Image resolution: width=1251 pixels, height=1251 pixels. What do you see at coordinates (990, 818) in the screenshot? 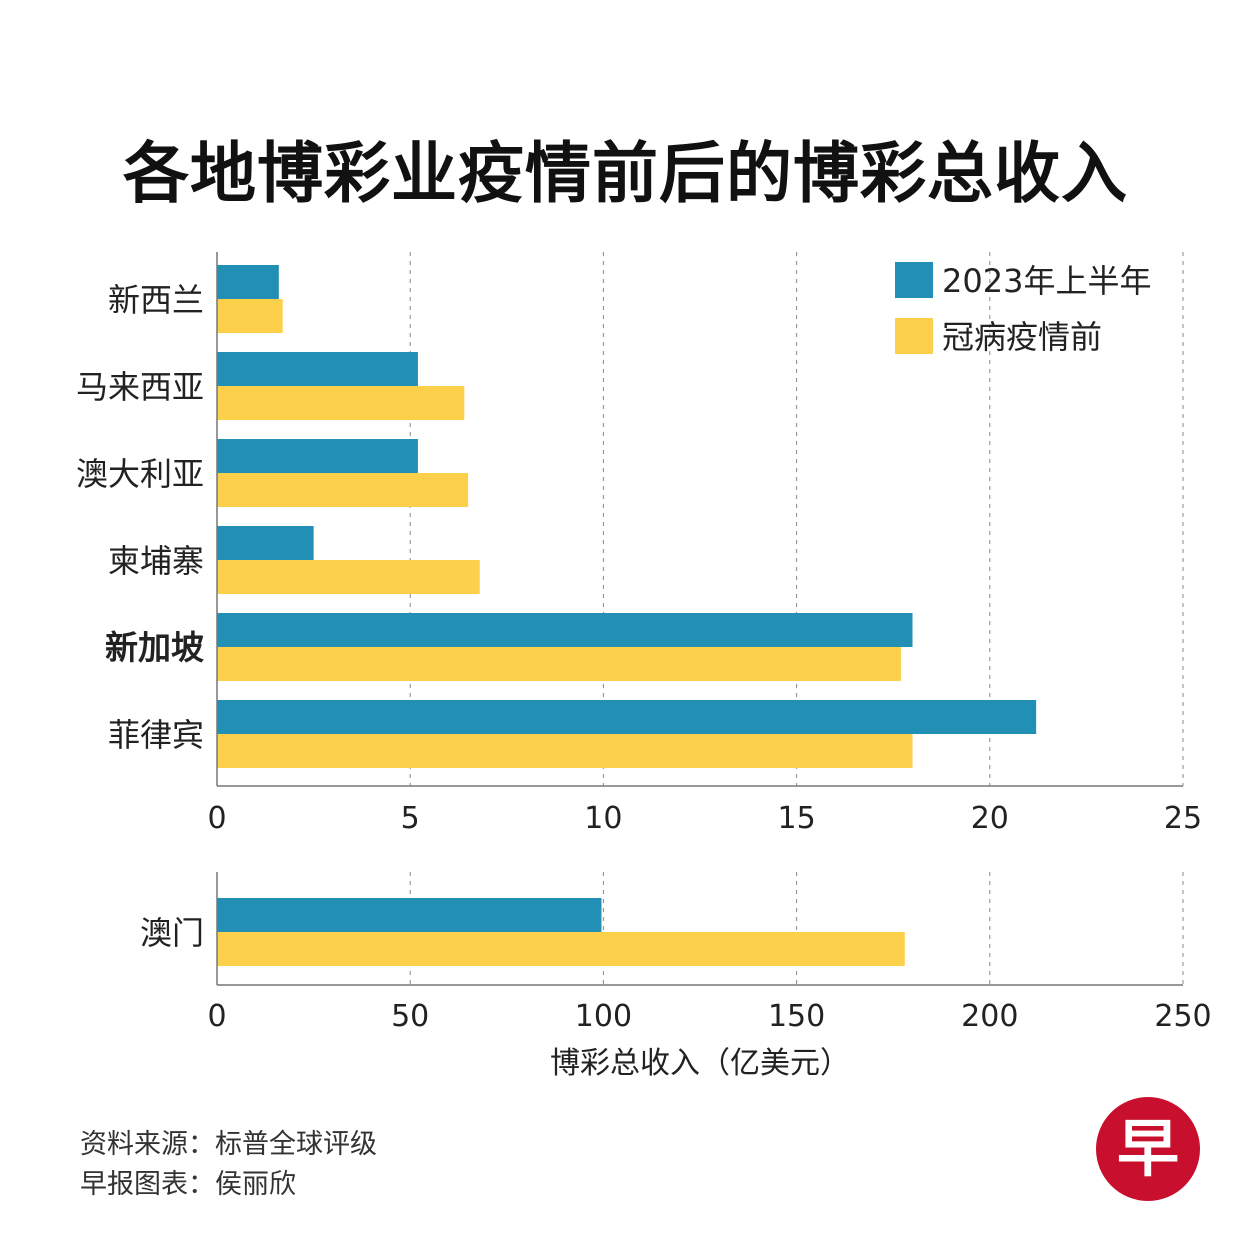
I see `x-tick-label: 20` at bounding box center [990, 818].